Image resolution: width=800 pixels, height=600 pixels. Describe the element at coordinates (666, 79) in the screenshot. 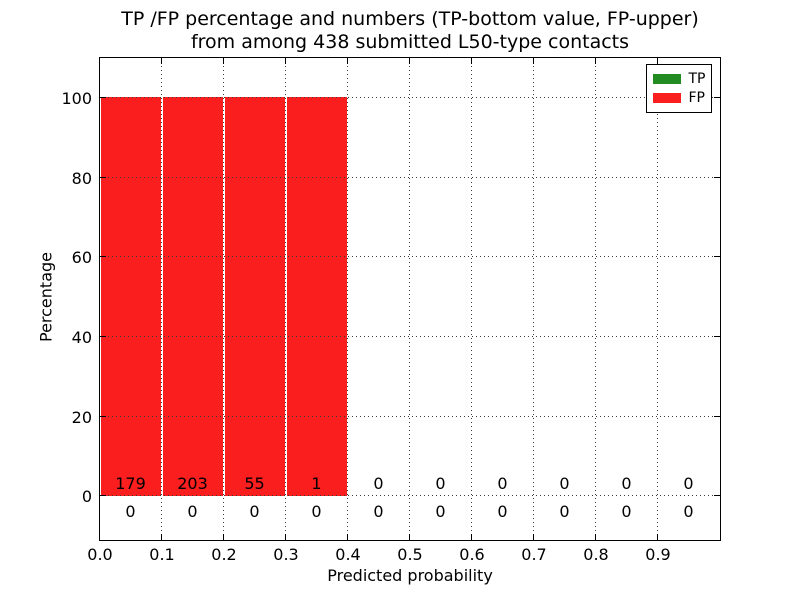

I see `tp-legend-swatch` at that location.